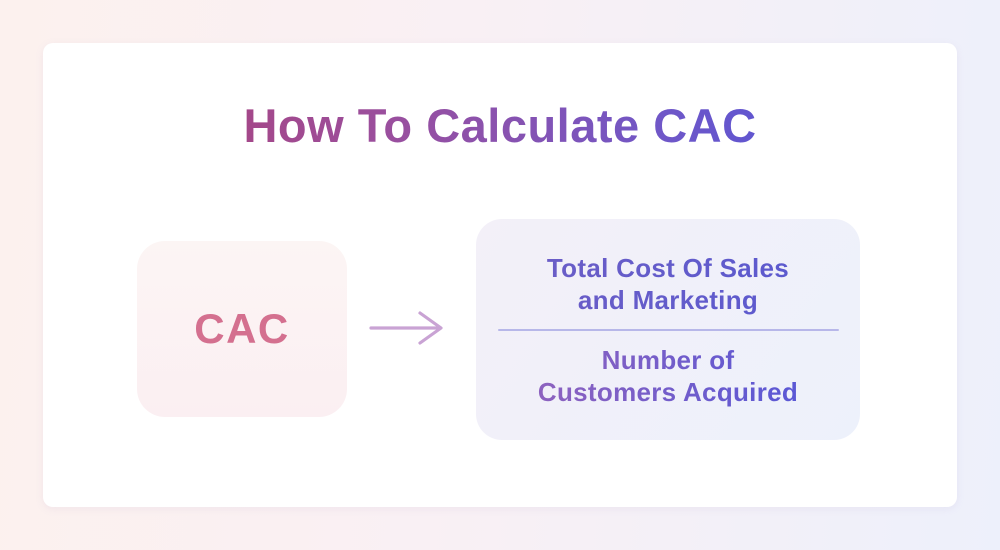  I want to click on formula-denominator: Number of Customers Acquired, so click(668, 376).